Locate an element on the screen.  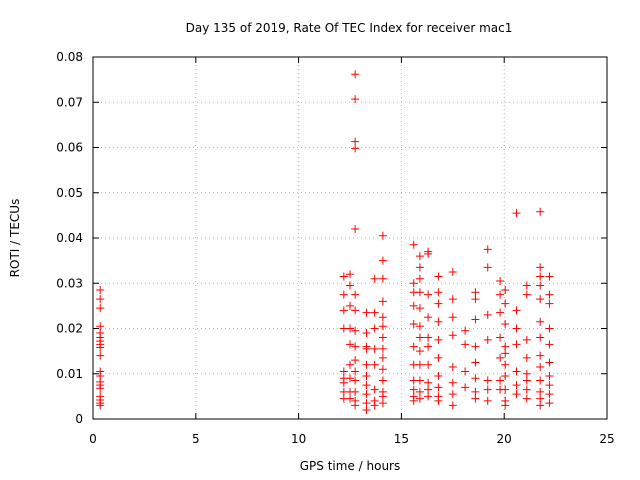
x-tick-label: 20 is located at coordinates (504, 439).